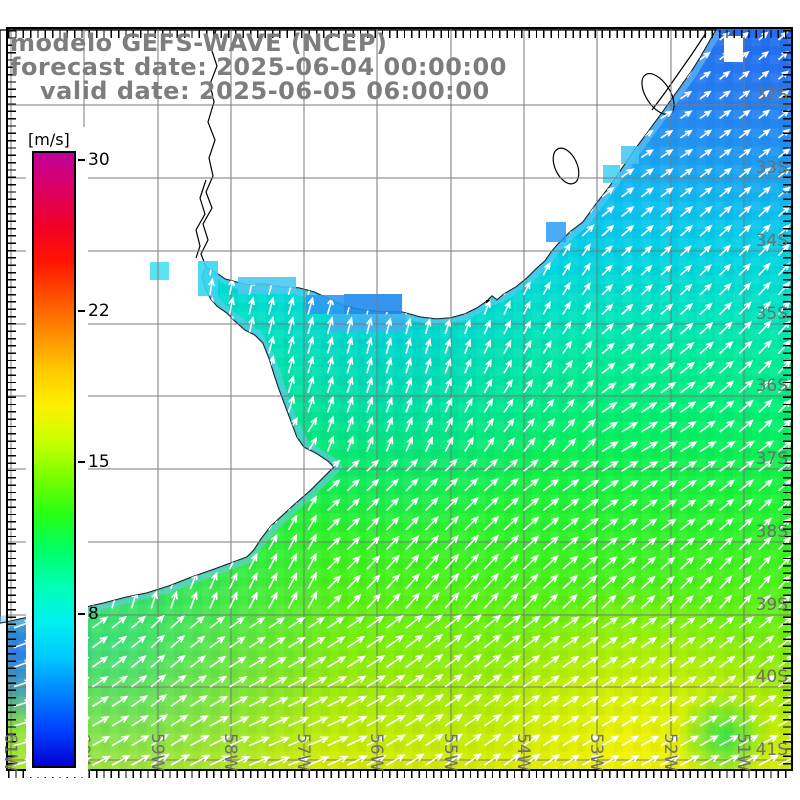 This screenshot has height=800, width=800. What do you see at coordinates (303, 752) in the screenshot?
I see `lon-label-57W: 57W` at bounding box center [303, 752].